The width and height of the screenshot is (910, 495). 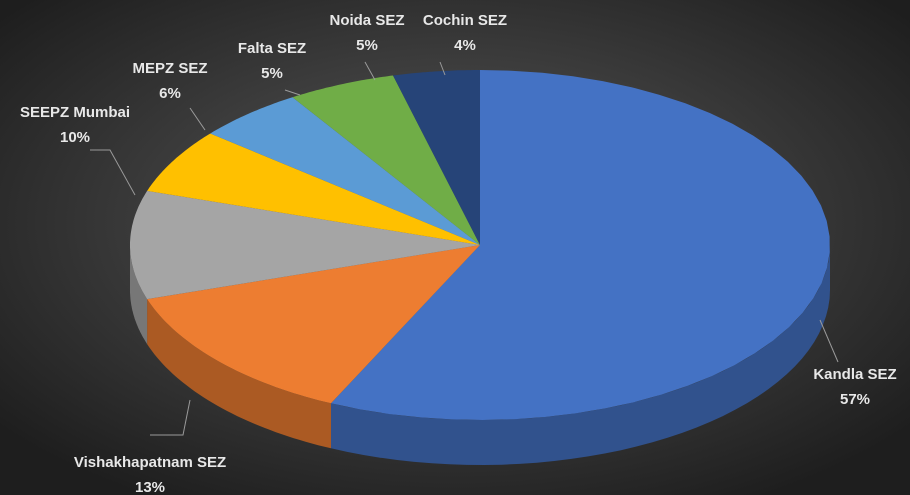 What do you see at coordinates (272, 48) in the screenshot?
I see `category-label: Falta SEZ` at bounding box center [272, 48].